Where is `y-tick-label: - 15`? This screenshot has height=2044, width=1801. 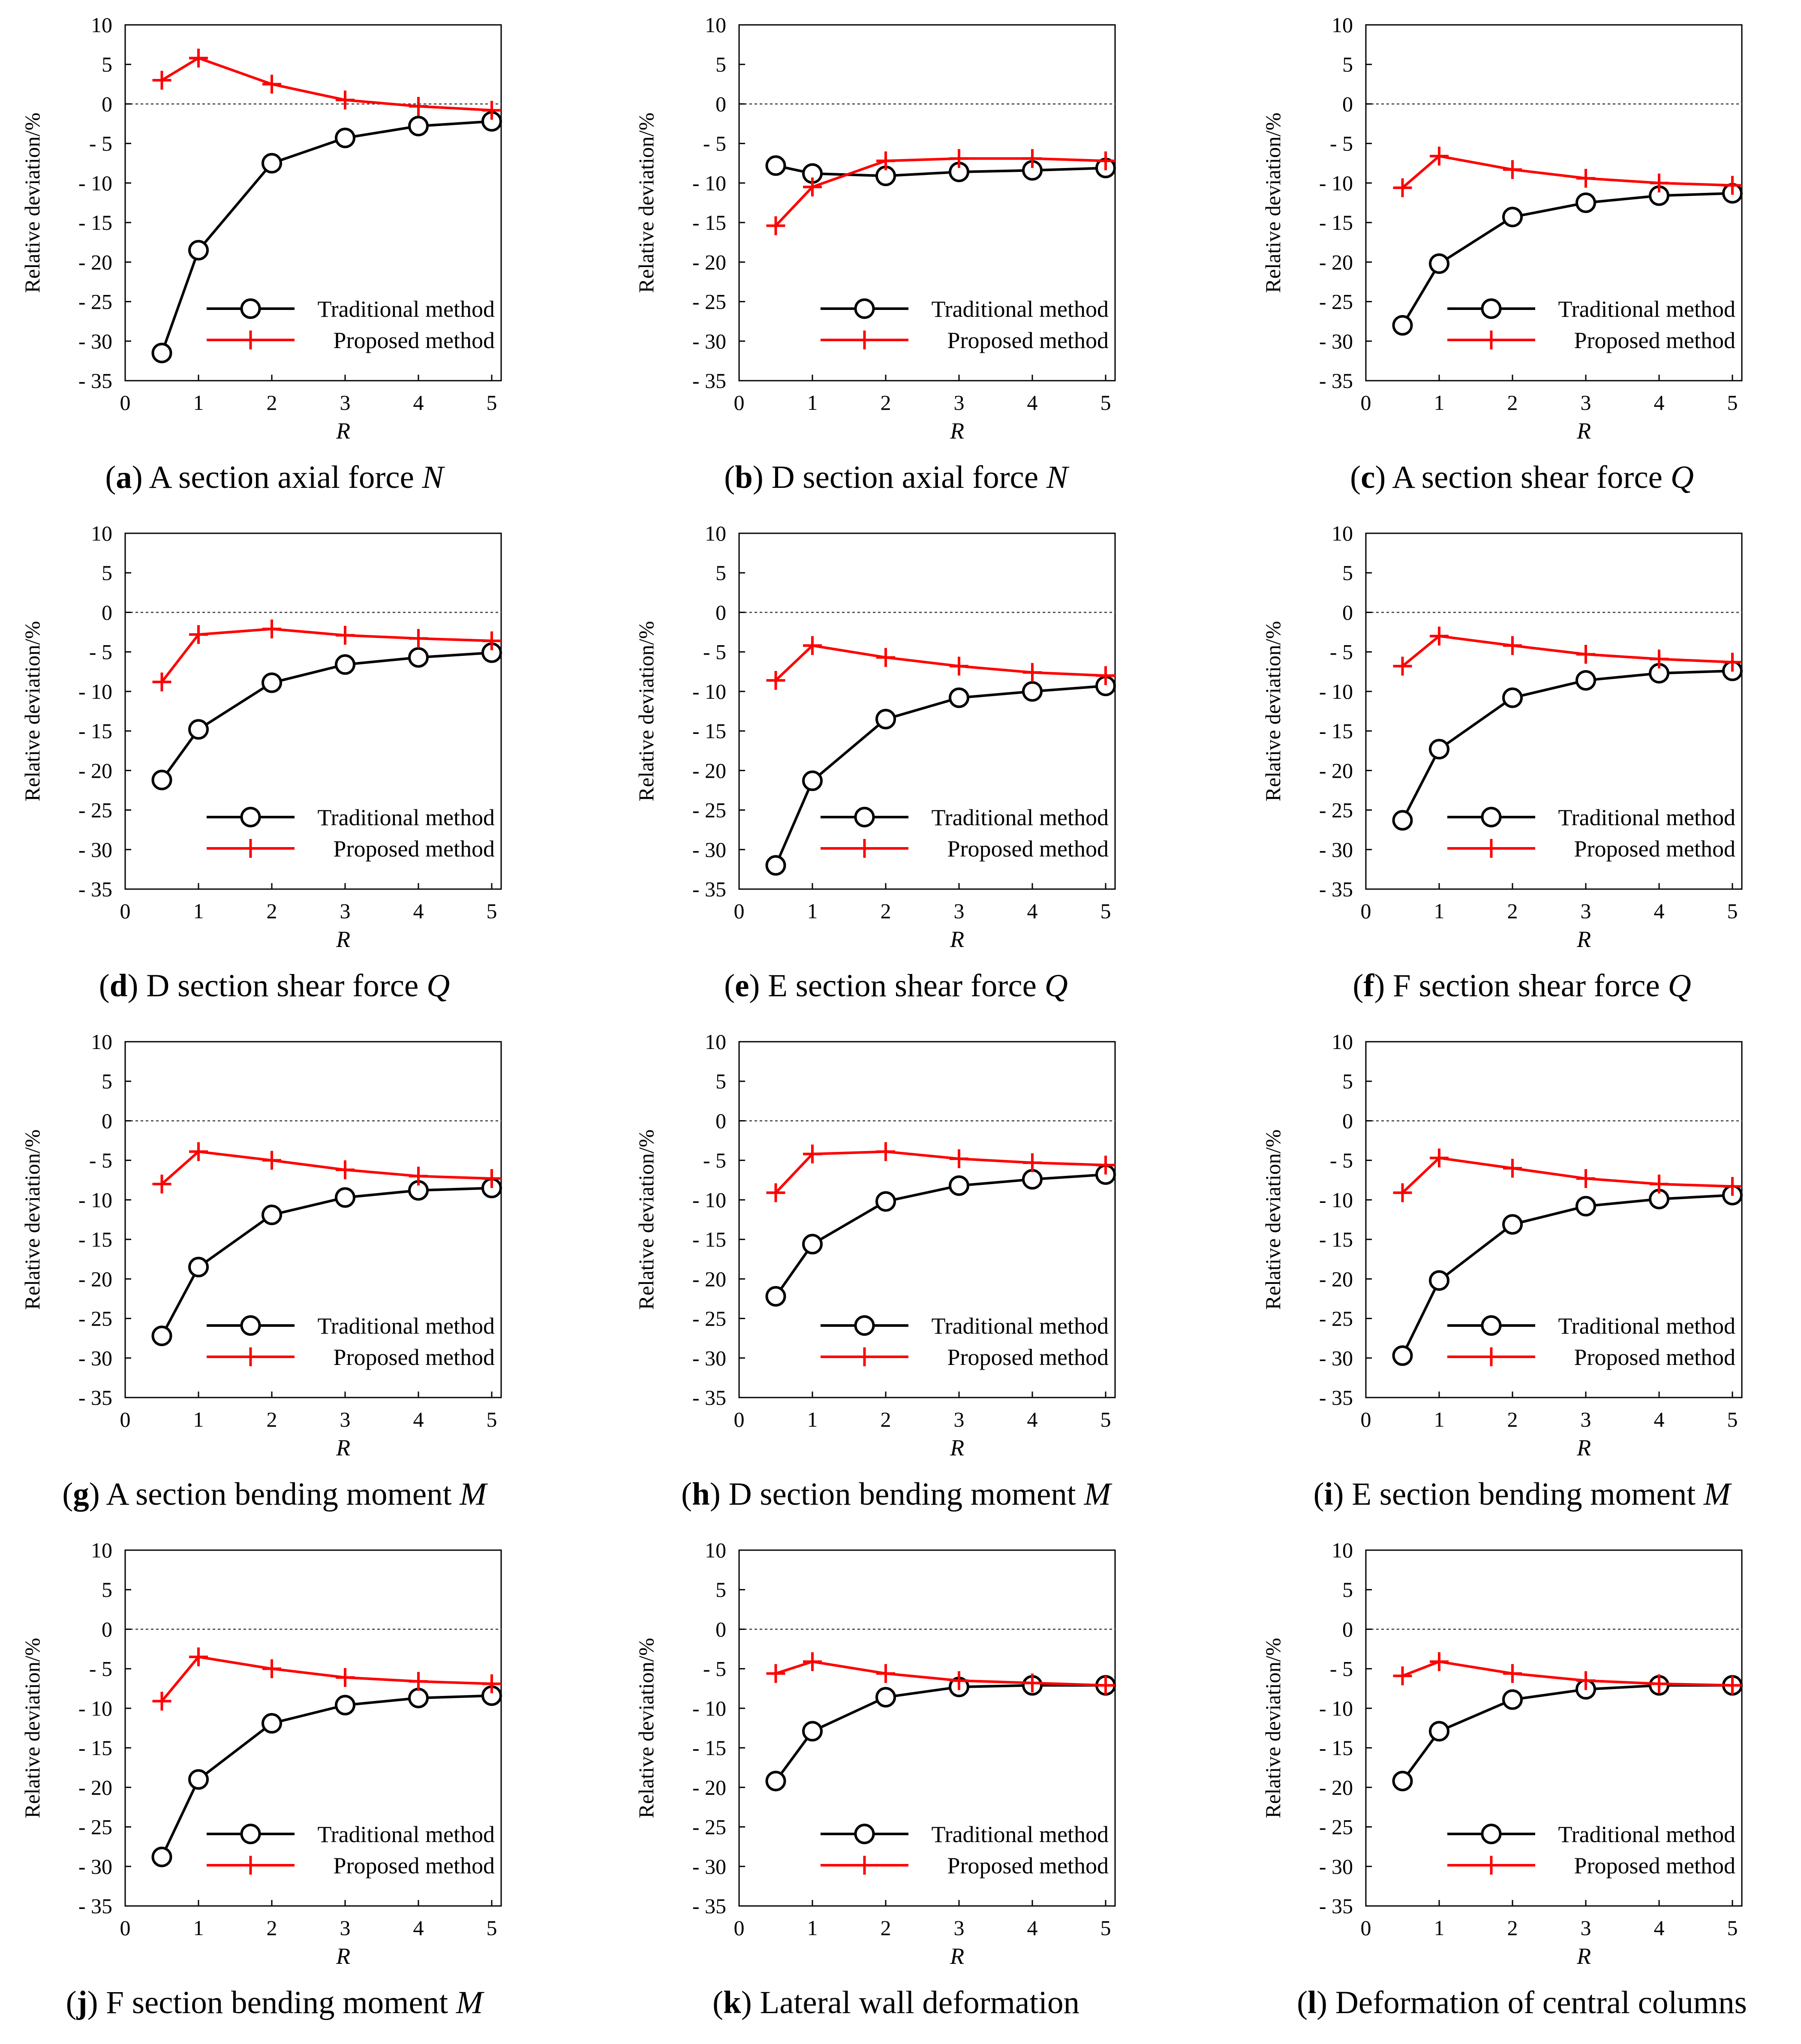 y-tick-label: - 15 is located at coordinates (1336, 222).